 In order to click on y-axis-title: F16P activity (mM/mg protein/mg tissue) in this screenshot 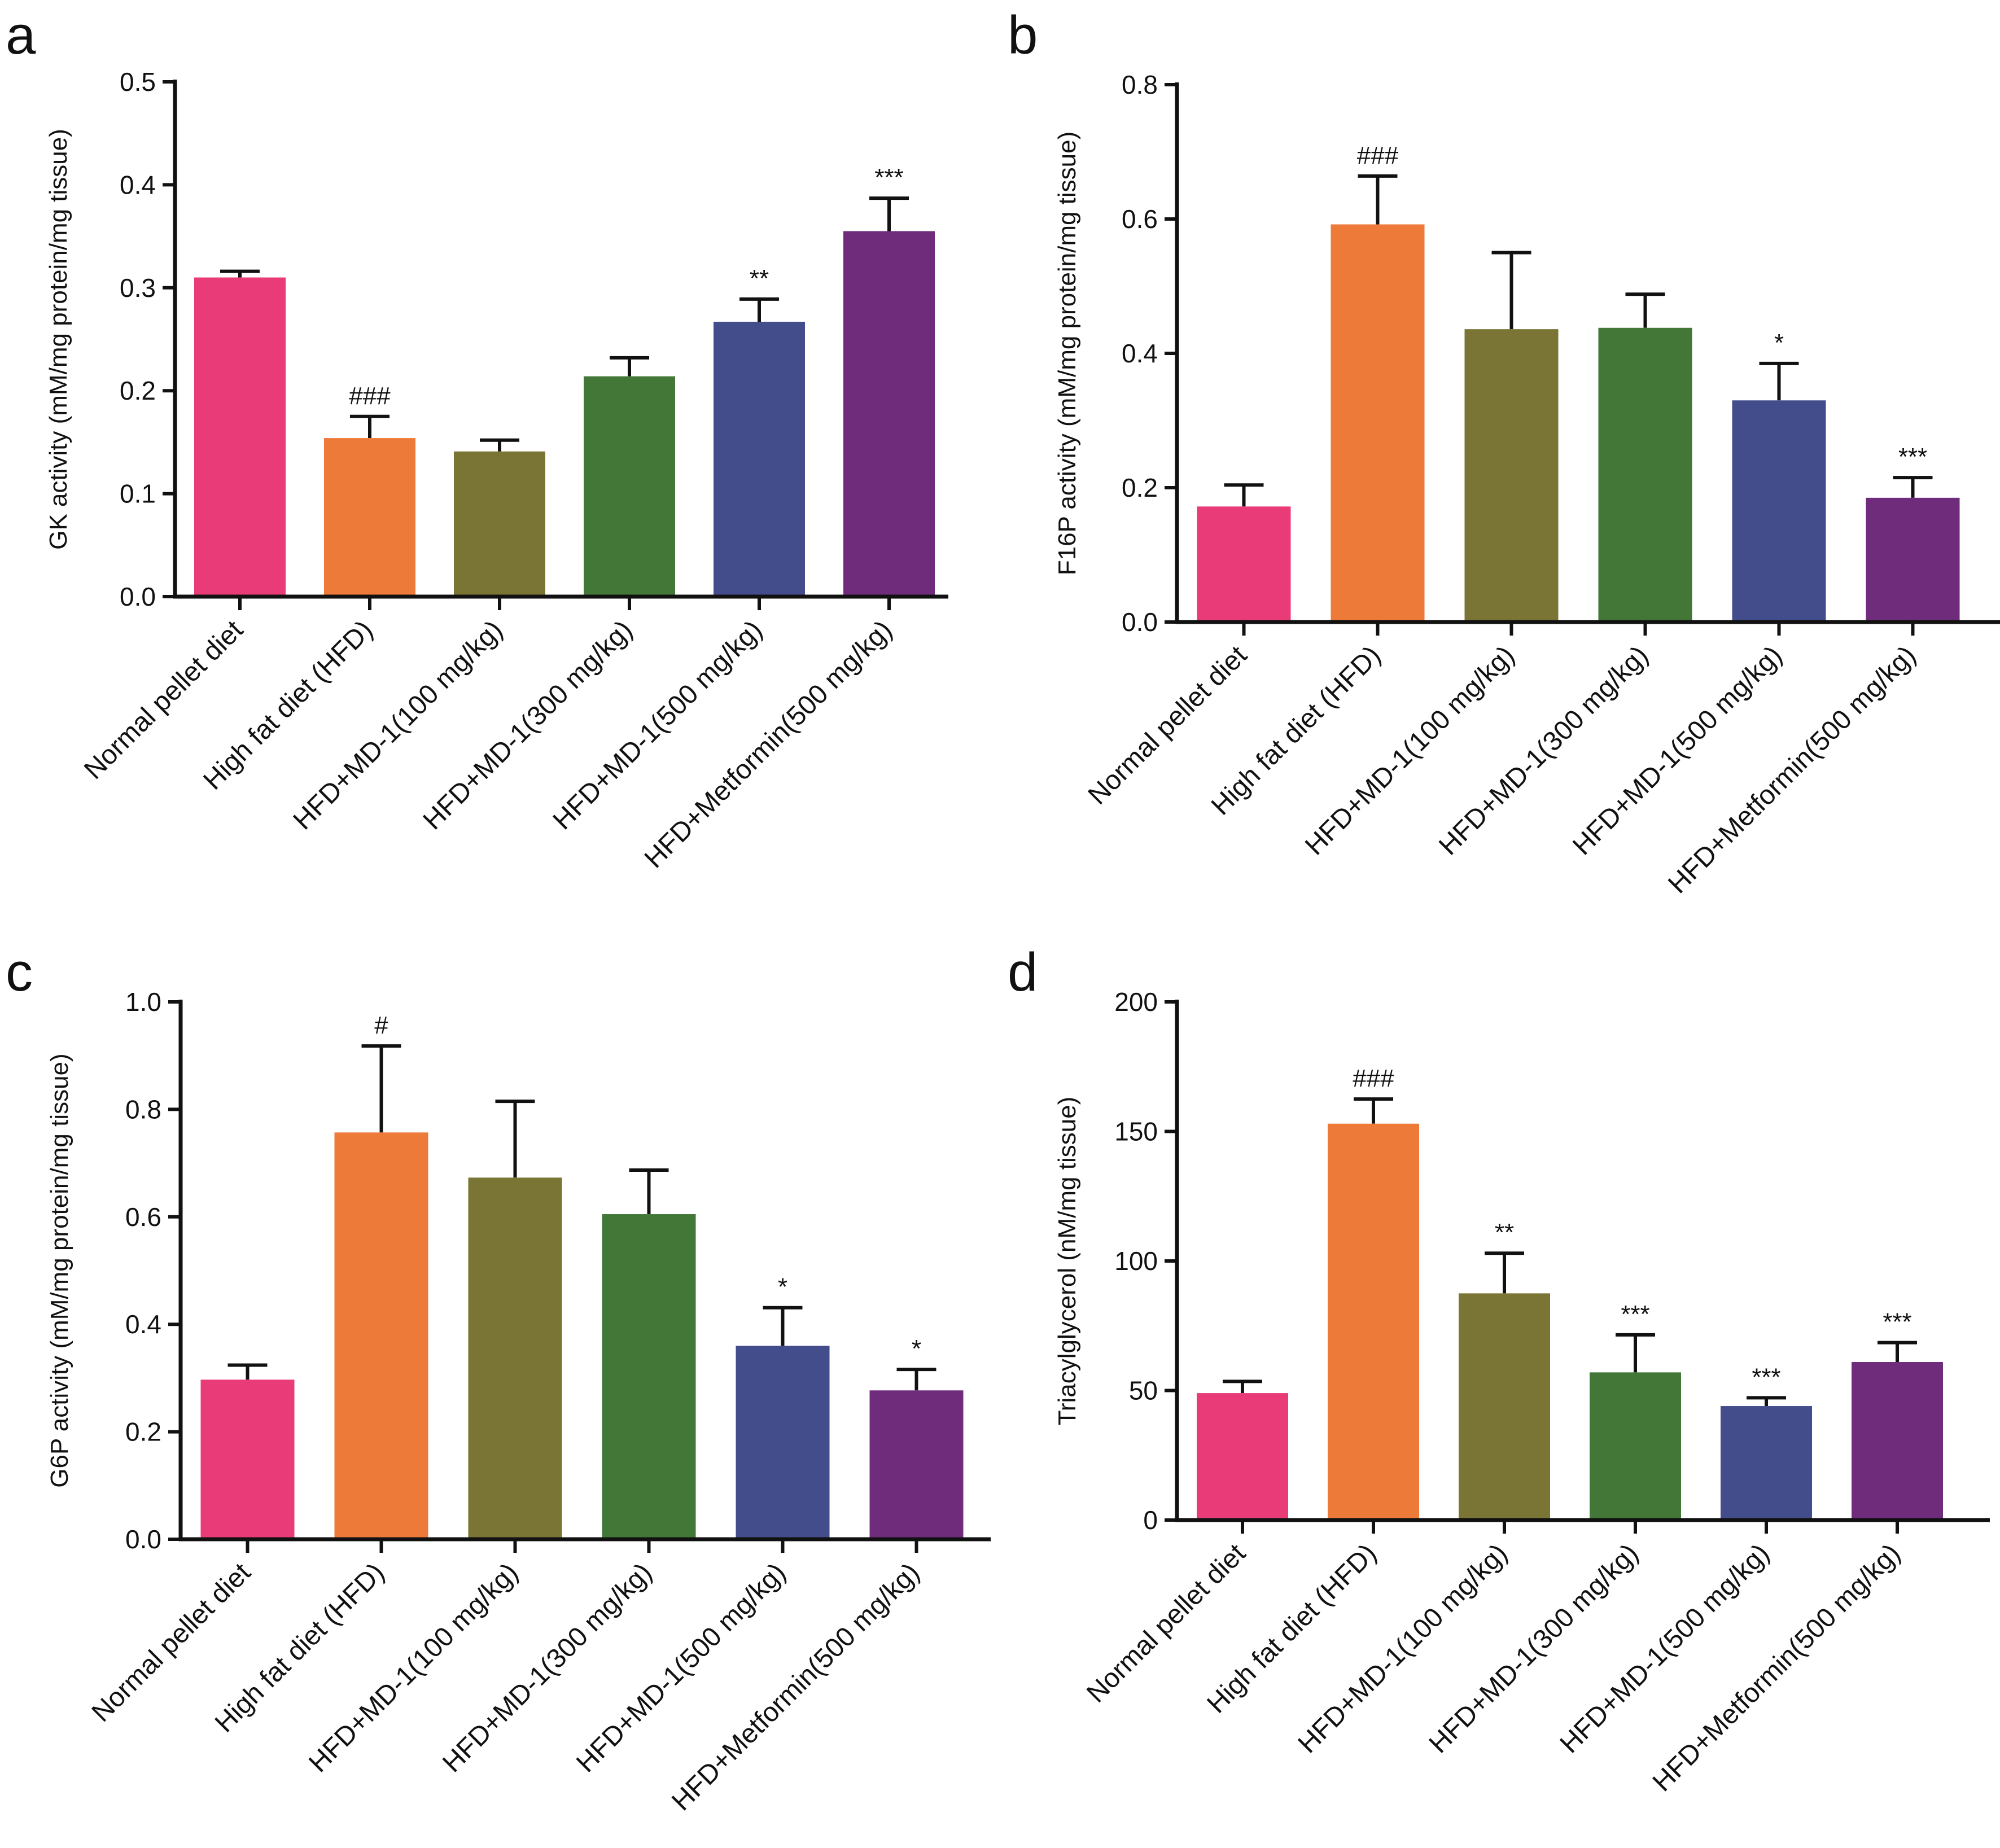, I will do `click(1067, 354)`.